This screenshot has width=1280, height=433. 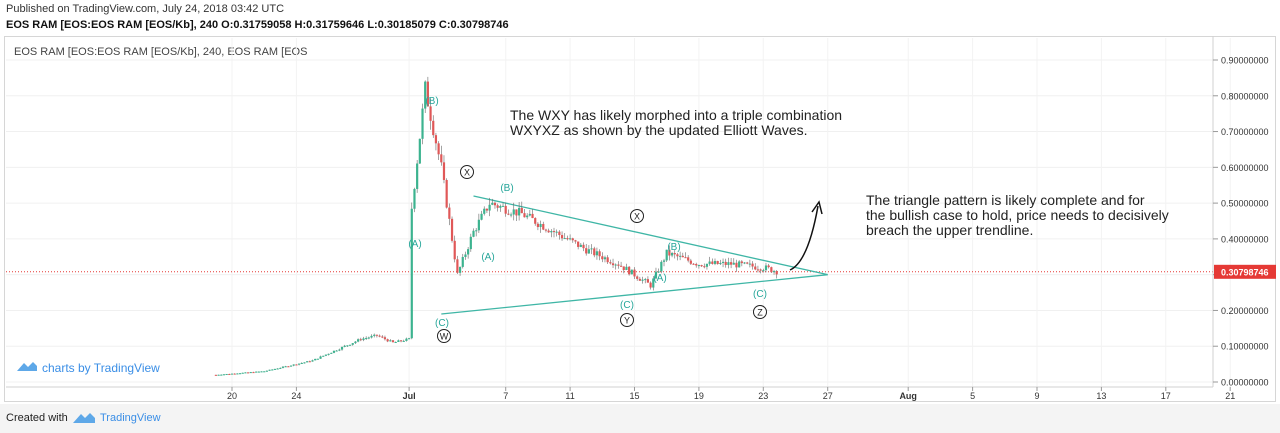 What do you see at coordinates (27, 366) in the screenshot?
I see `tradingview-logo-icon` at bounding box center [27, 366].